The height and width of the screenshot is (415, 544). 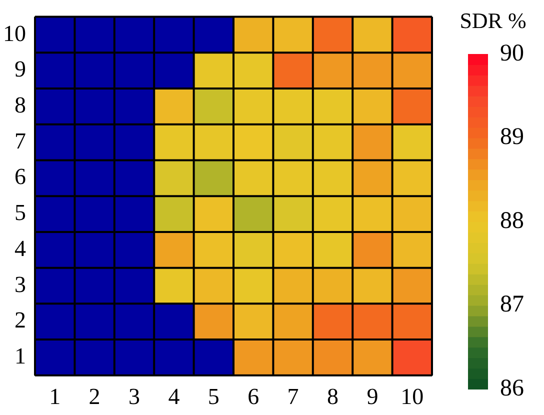 I want to click on y-tick-label: 9, so click(x=20, y=69).